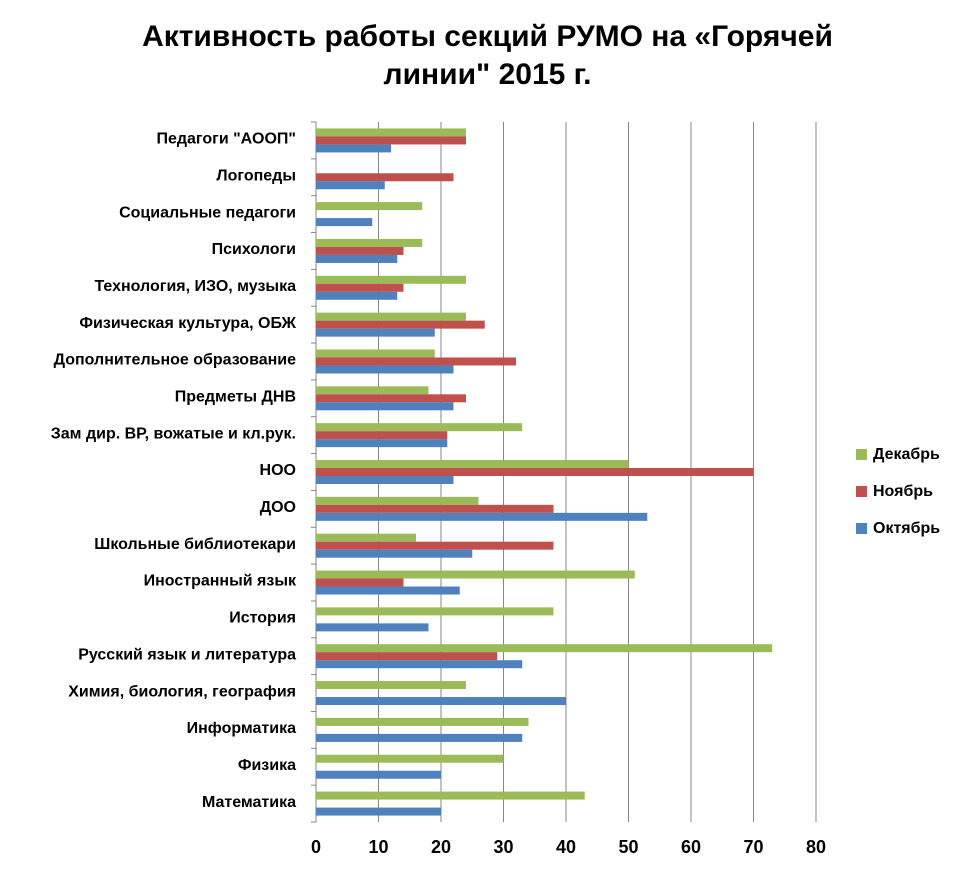 The width and height of the screenshot is (975, 873). Describe the element at coordinates (628, 847) in the screenshot. I see `x-tick-label: 50` at that location.